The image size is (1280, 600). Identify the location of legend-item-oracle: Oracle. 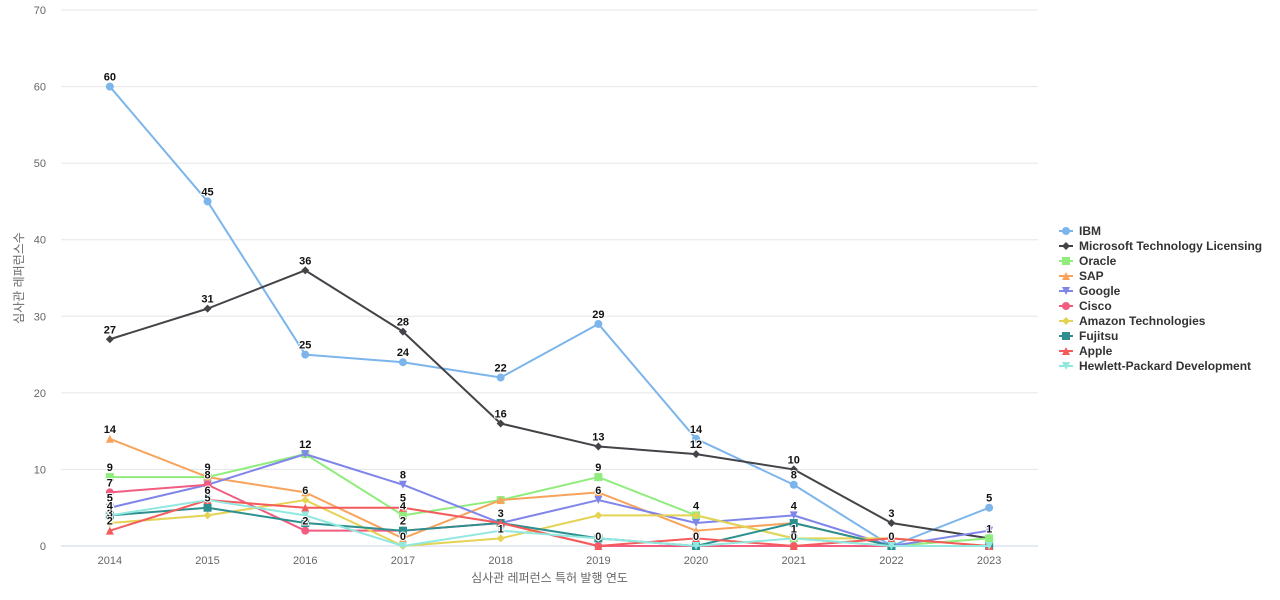
(1088, 261).